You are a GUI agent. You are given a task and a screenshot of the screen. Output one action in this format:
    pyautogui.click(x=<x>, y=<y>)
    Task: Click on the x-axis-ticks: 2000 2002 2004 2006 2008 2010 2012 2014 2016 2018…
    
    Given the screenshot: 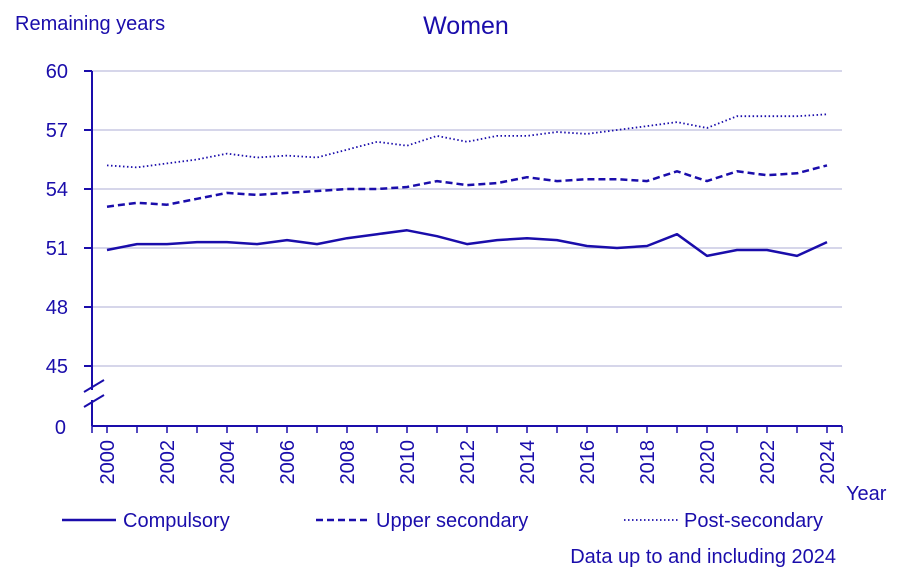 What is the action you would take?
    pyautogui.click(x=467, y=455)
    